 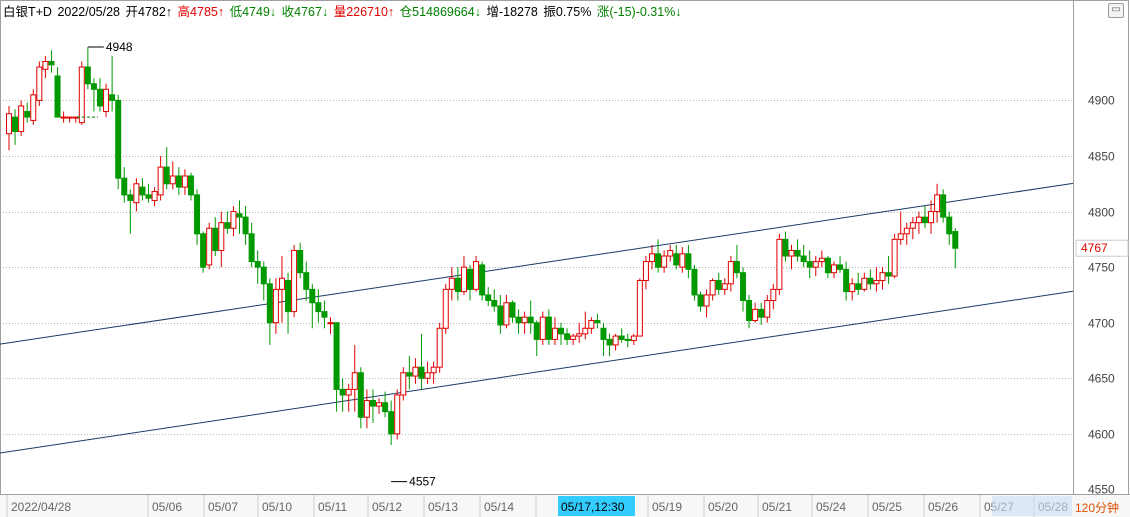 I want to click on y-tick-label: 4700, so click(x=1101, y=324).